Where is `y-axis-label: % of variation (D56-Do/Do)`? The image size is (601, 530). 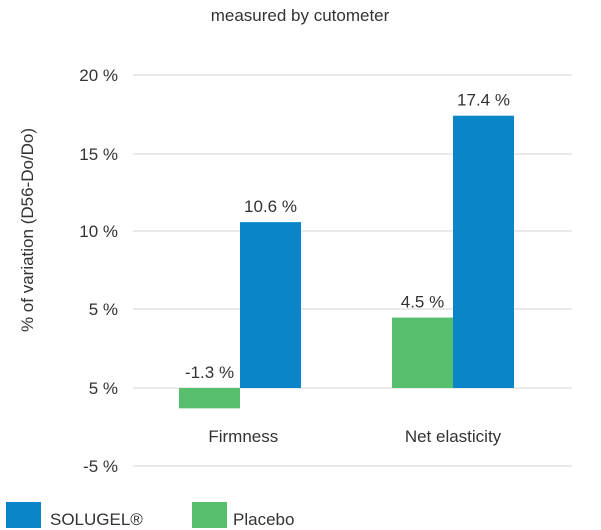 y-axis-label: % of variation (D56-Do/Do) is located at coordinates (27, 230).